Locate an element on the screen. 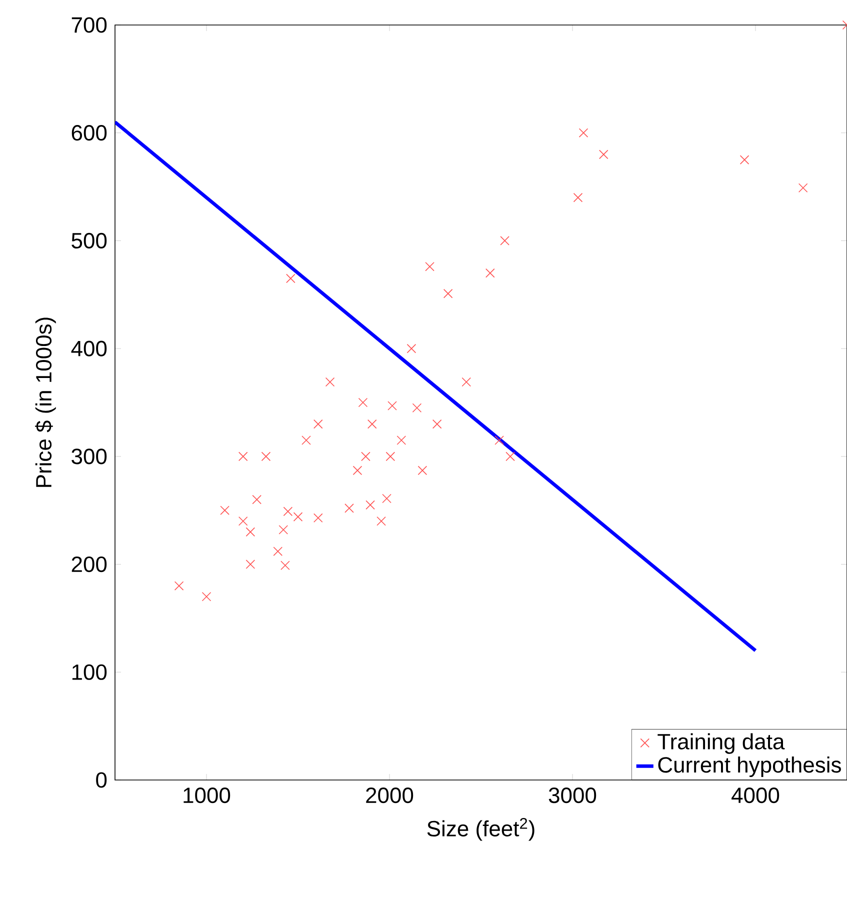 This screenshot has width=847, height=901. x-tick-label: 1000 is located at coordinates (207, 796).